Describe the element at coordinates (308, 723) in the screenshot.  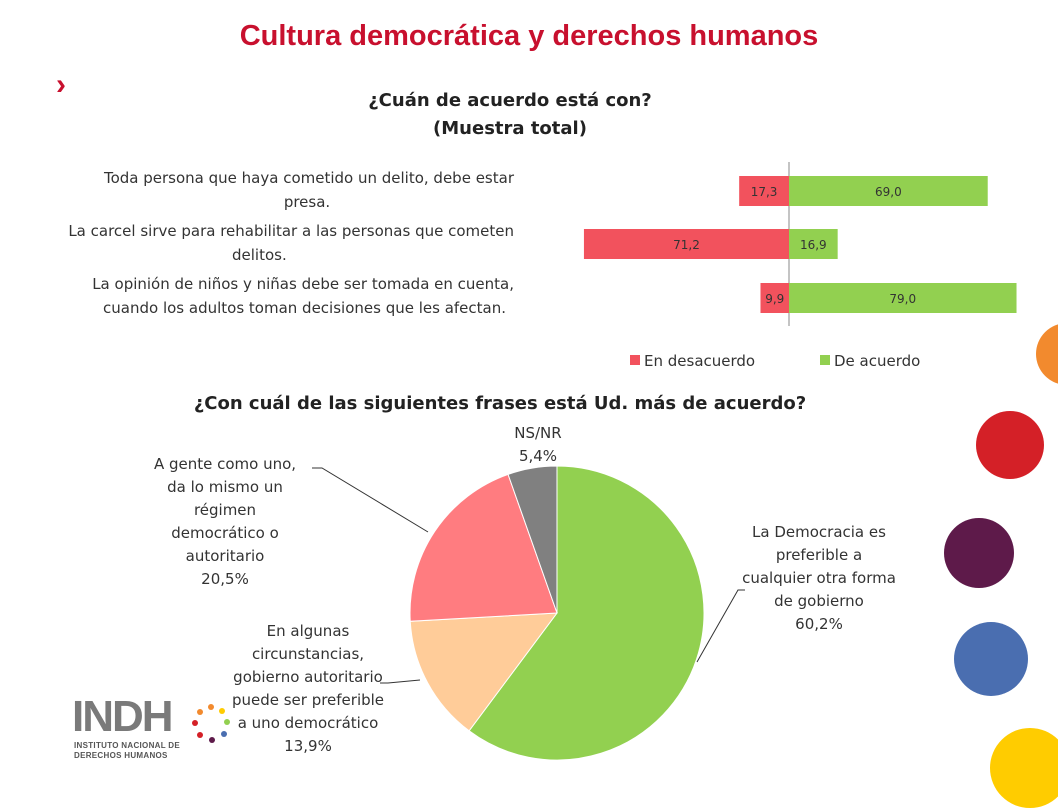
I see `pie-label-autoritario-line: a uno democrático` at that location.